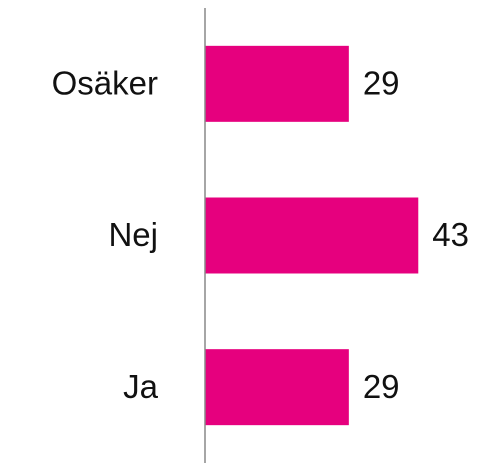 The width and height of the screenshot is (485, 463). What do you see at coordinates (105, 83) in the screenshot?
I see `y-tick-label: Osäker` at bounding box center [105, 83].